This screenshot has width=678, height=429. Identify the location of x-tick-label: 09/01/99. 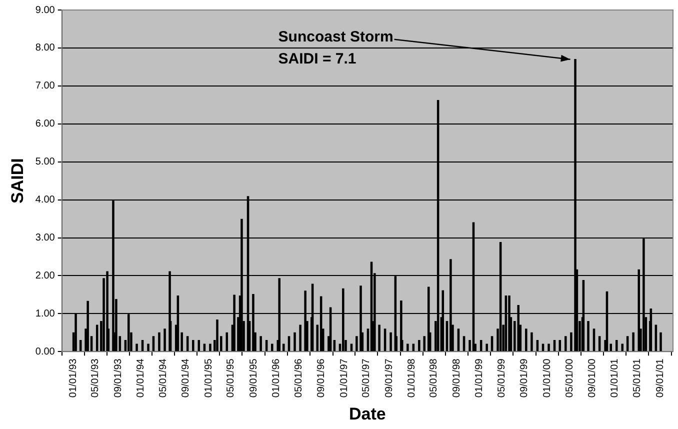
(524, 378).